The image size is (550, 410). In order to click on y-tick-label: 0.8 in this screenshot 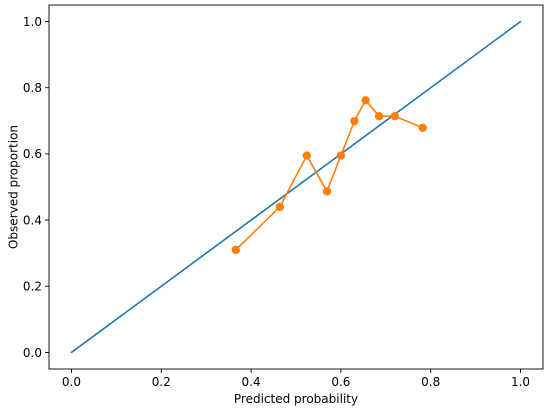, I will do `click(32, 88)`.